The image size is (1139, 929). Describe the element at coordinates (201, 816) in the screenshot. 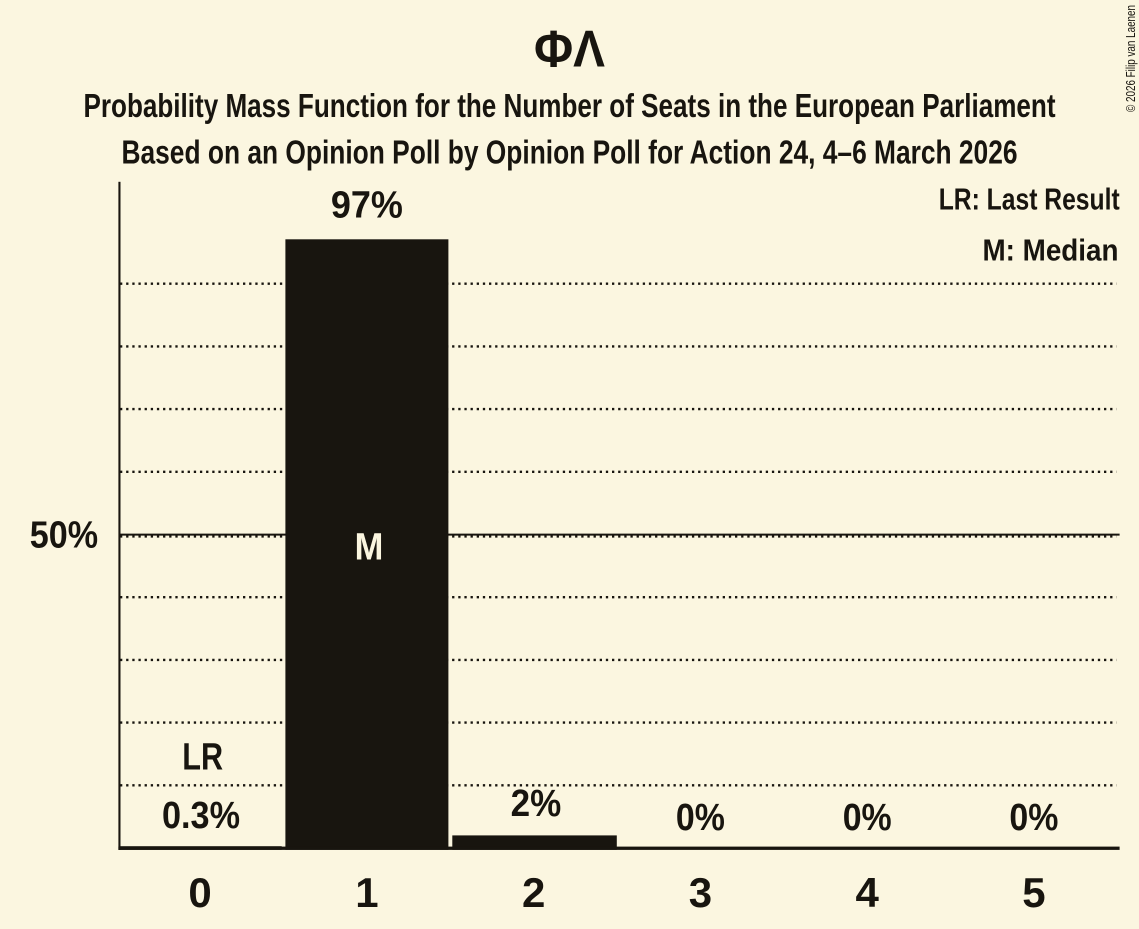

I see `svg-text: 0.3%` at that location.